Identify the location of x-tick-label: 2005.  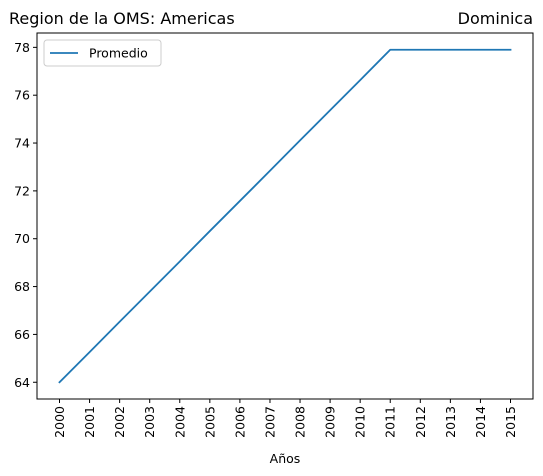
(209, 422).